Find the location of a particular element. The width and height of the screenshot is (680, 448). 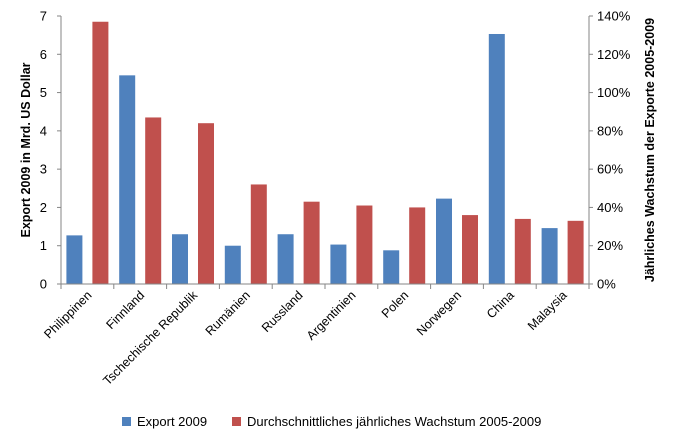

right-tick-label: 80% is located at coordinates (610, 130).